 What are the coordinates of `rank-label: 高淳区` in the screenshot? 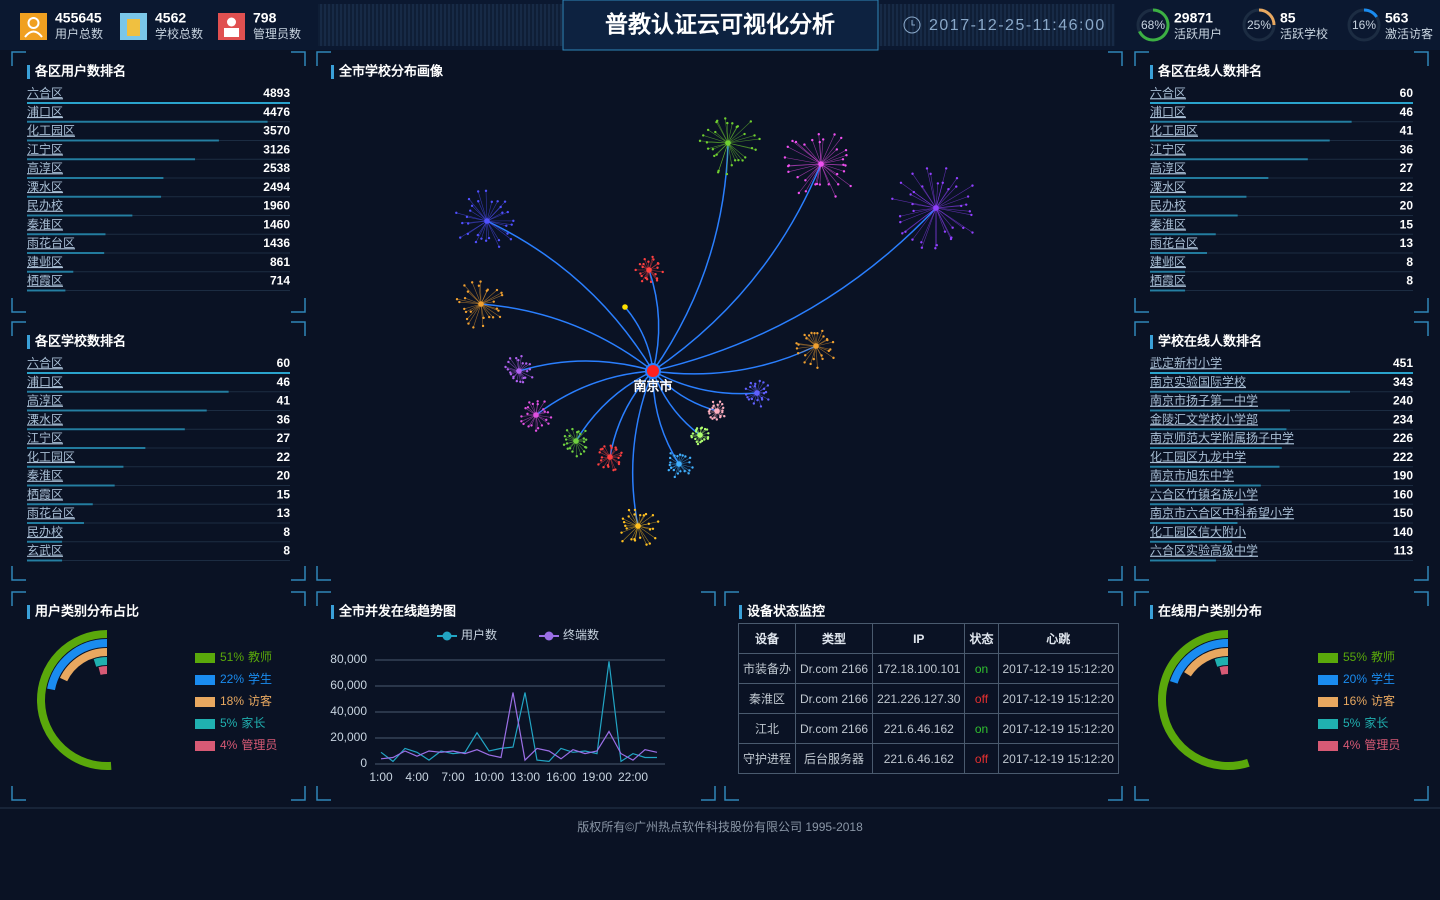 It's located at (45, 400).